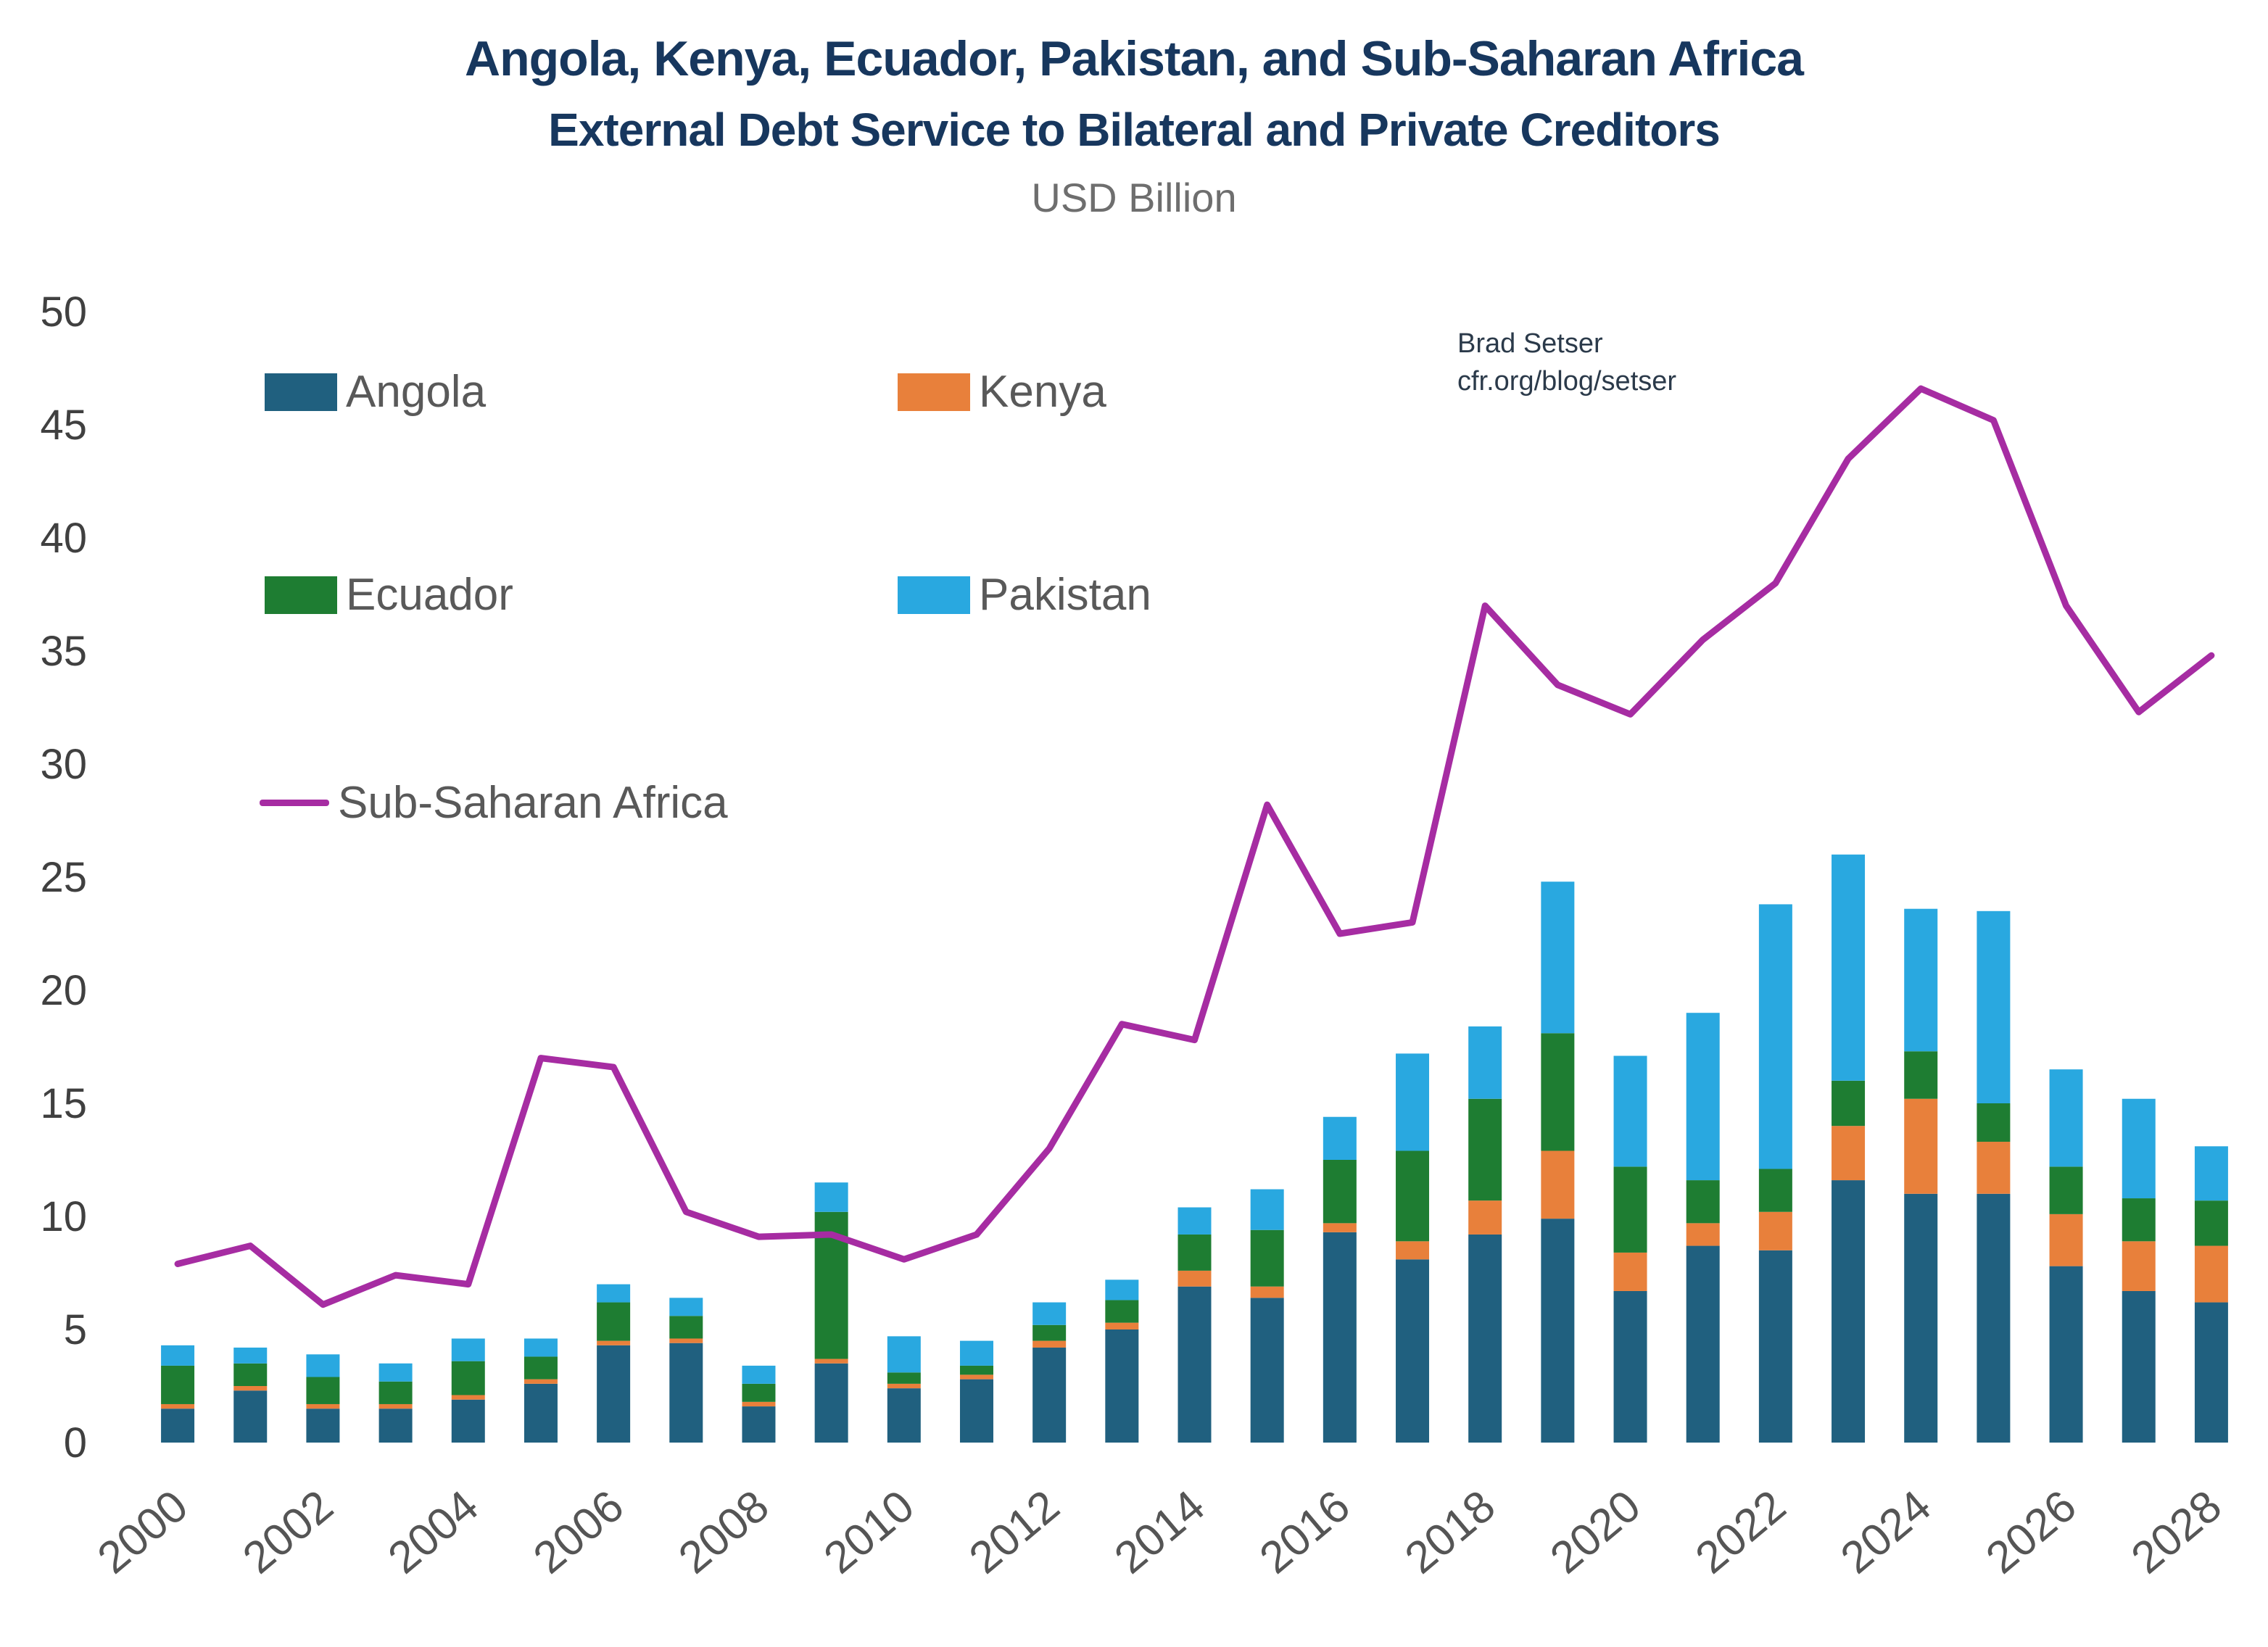  What do you see at coordinates (870, 1532) in the screenshot?
I see `x-tick-label: 2010` at bounding box center [870, 1532].